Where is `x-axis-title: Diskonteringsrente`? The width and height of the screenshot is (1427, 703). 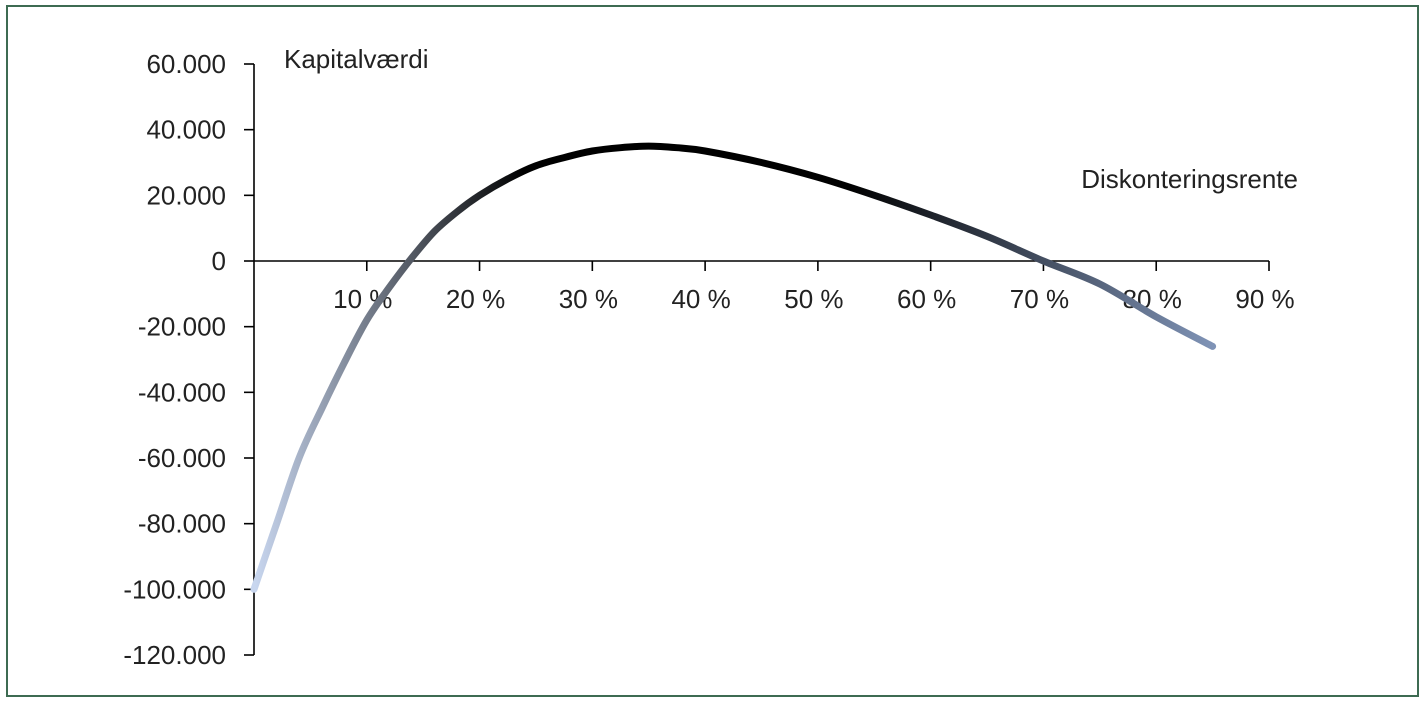
x-axis-title: Diskonteringsrente is located at coordinates (1189, 179).